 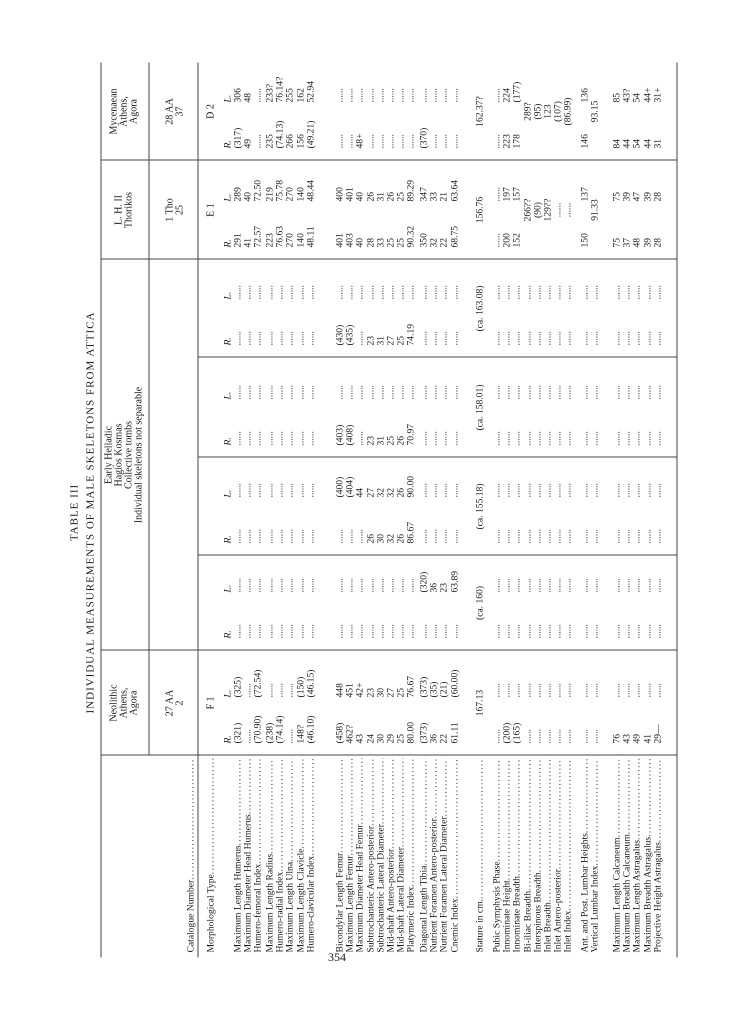 What do you see at coordinates (627, 738) in the screenshot?
I see `cell-right: 43` at bounding box center [627, 738].